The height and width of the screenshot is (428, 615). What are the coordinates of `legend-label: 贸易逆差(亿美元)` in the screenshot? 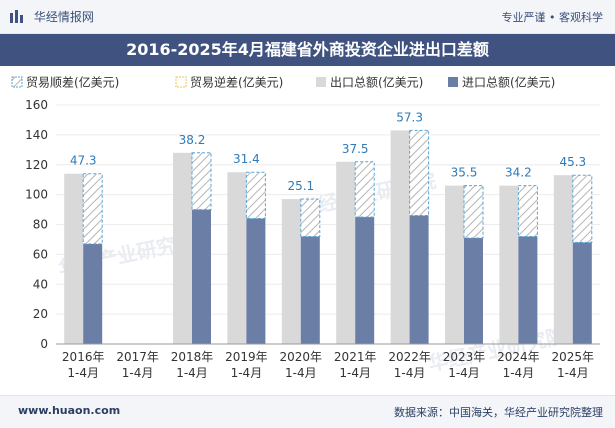 It's located at (236, 82).